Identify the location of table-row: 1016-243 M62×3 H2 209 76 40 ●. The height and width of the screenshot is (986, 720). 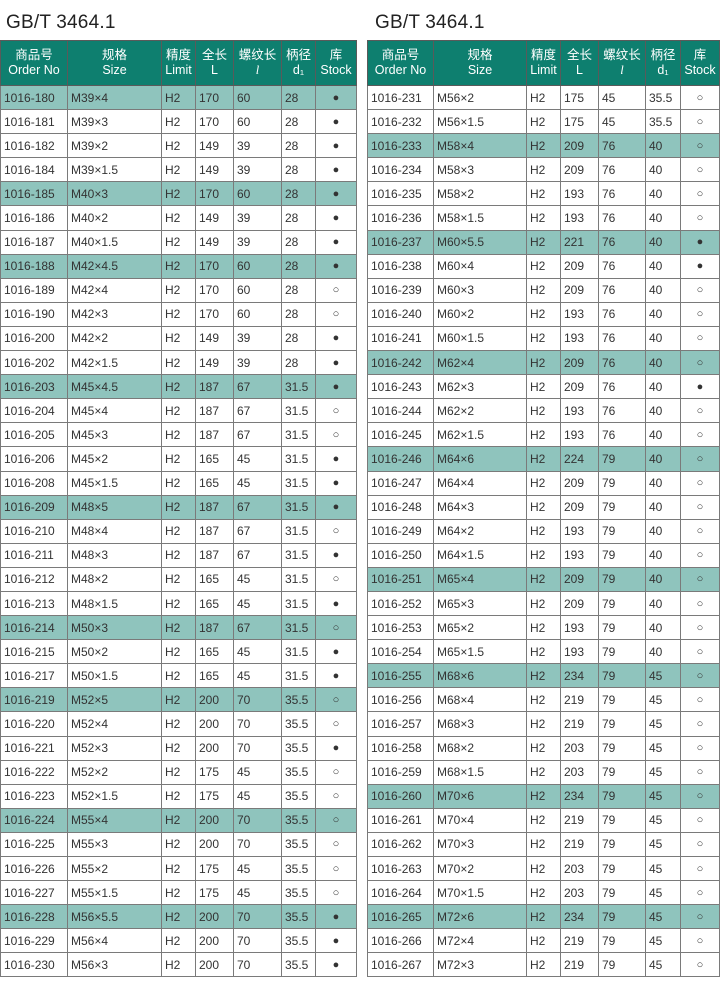
(543, 387).